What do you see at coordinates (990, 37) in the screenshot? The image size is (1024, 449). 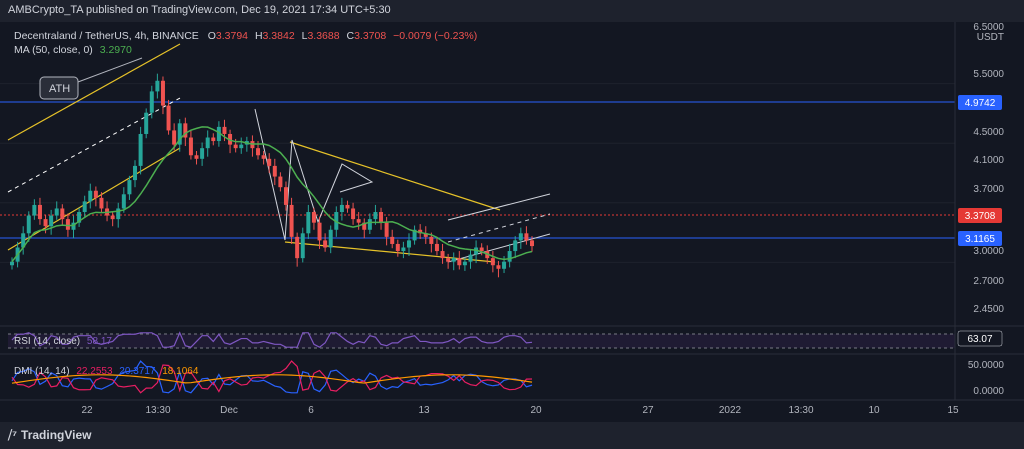 I see `price-unit: USDT` at bounding box center [990, 37].